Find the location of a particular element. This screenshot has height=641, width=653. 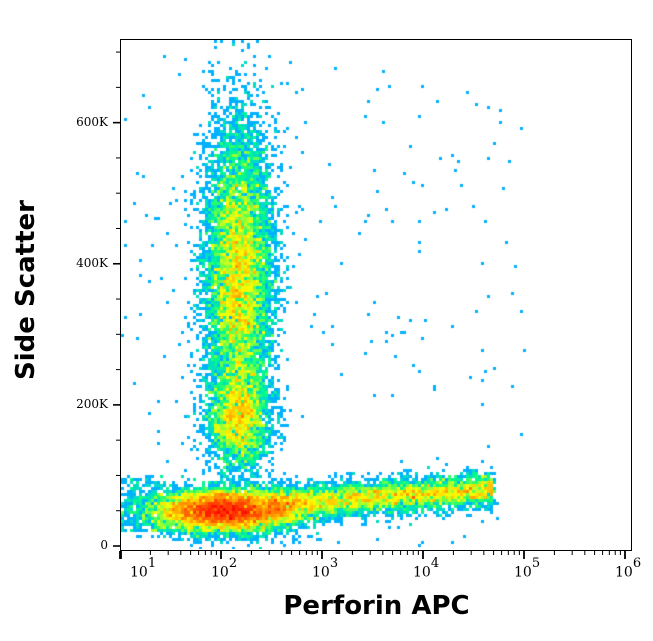

x-tick-label: 10⁴ is located at coordinates (426, 568).